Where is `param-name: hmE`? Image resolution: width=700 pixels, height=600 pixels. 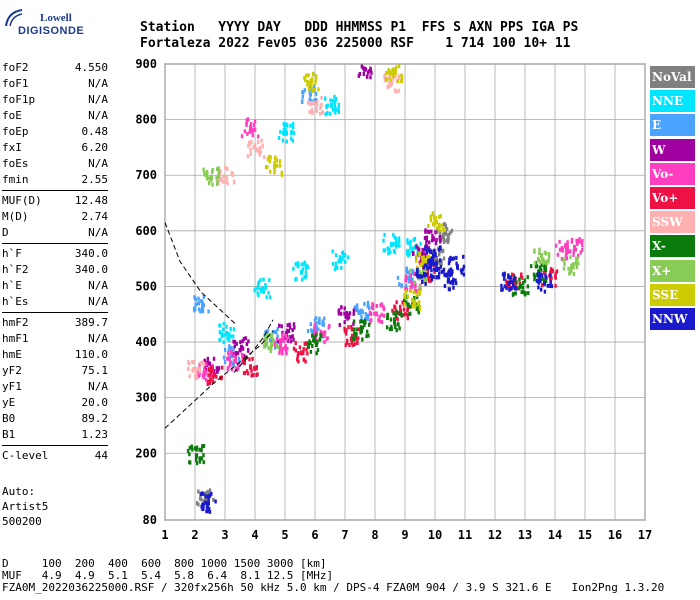
param-name: hmE is located at coordinates (12, 354).